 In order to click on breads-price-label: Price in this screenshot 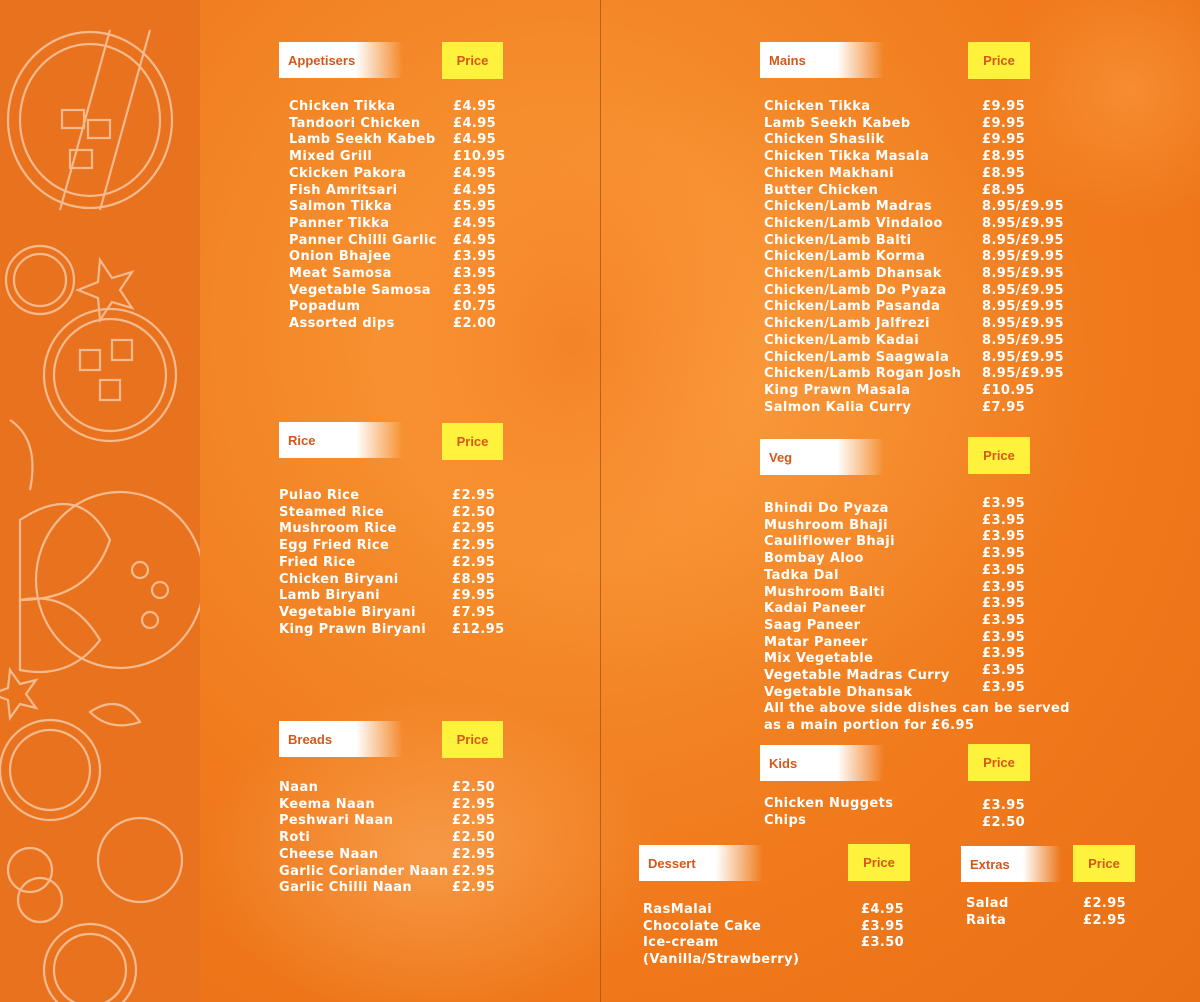, I will do `click(472, 739)`.